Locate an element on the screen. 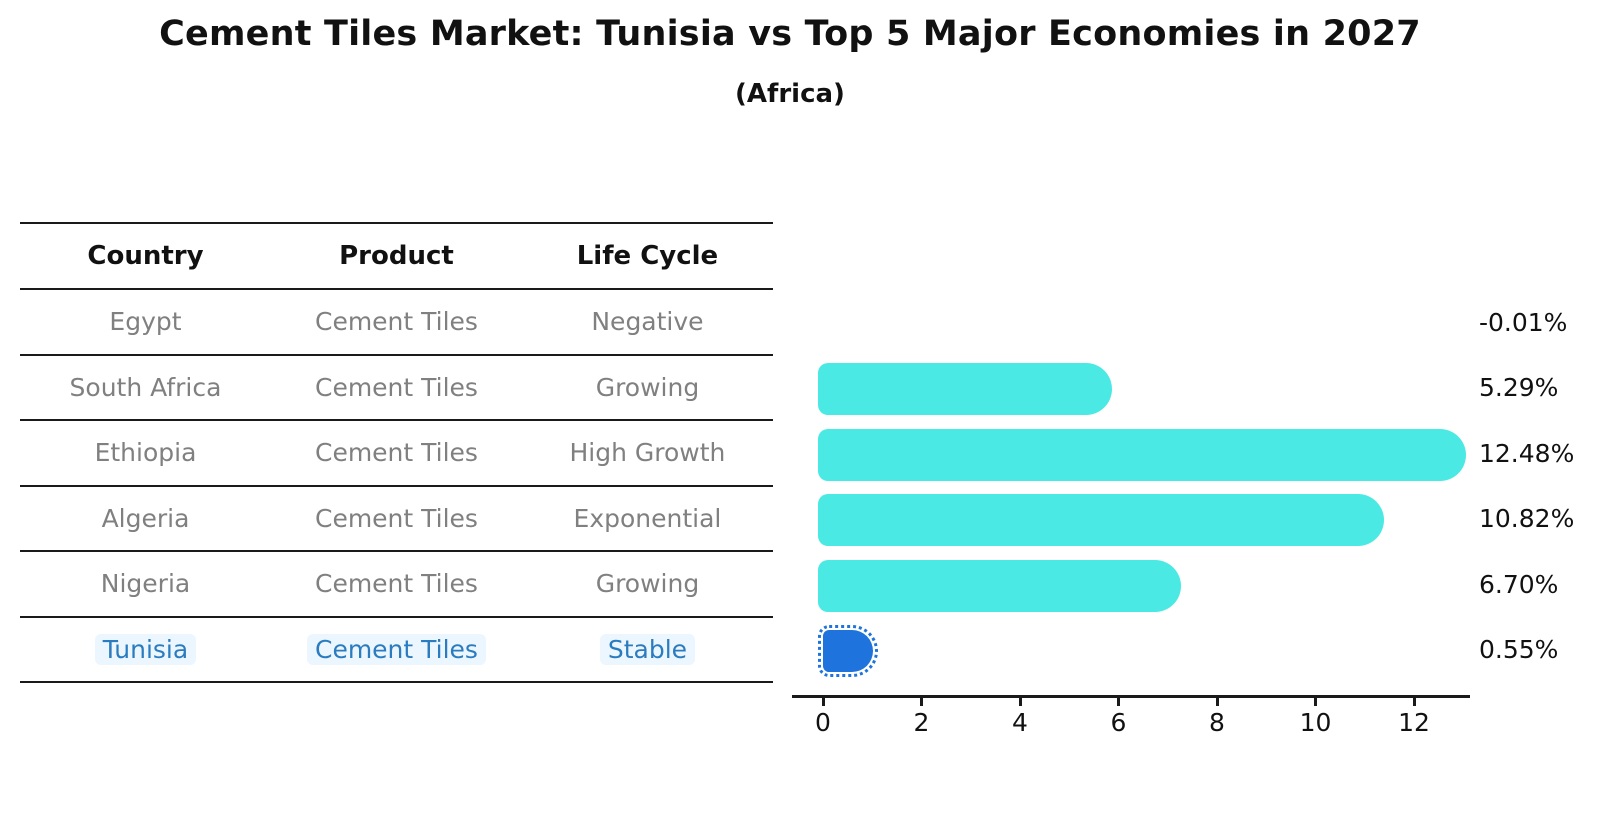  x-axis-tick-label: 0 is located at coordinates (823, 722).